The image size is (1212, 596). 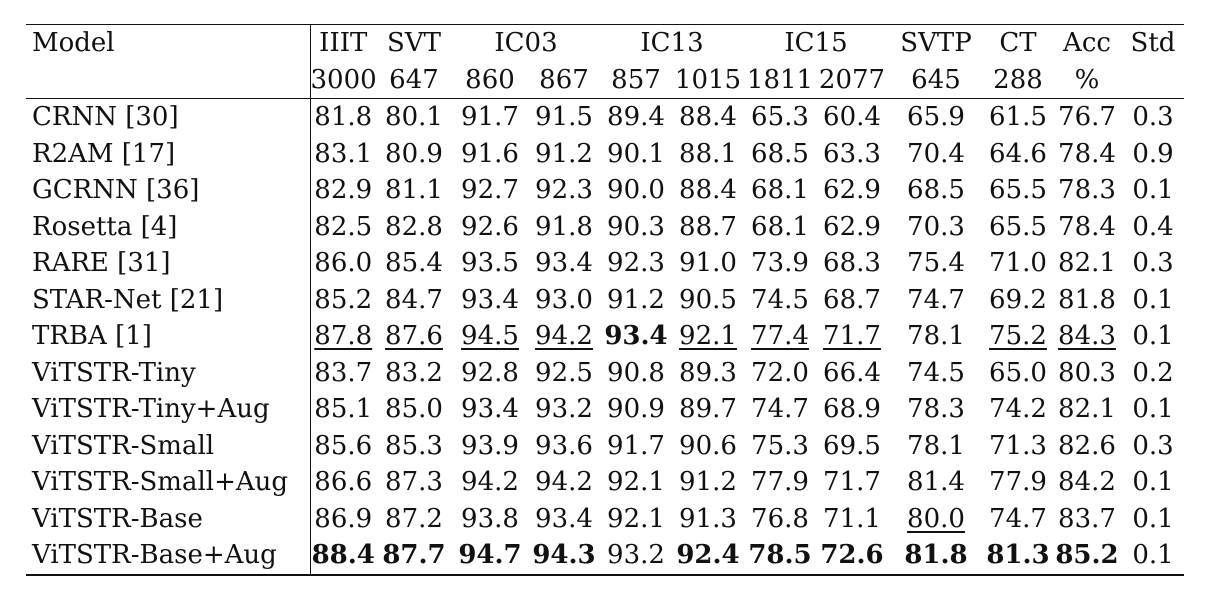 What do you see at coordinates (343, 409) in the screenshot?
I see `table-cell: 85.1` at bounding box center [343, 409].